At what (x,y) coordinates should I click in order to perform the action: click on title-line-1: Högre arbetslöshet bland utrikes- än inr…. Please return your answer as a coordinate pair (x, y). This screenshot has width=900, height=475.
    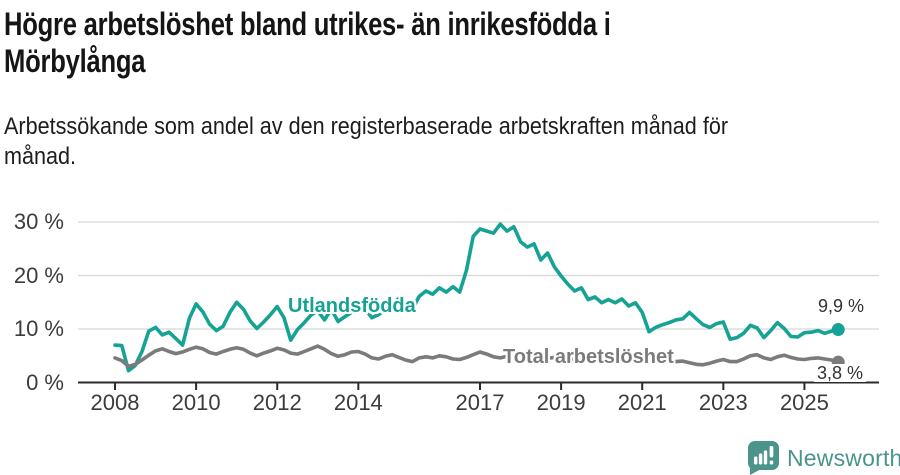
    Looking at the image, I should click on (307, 24).